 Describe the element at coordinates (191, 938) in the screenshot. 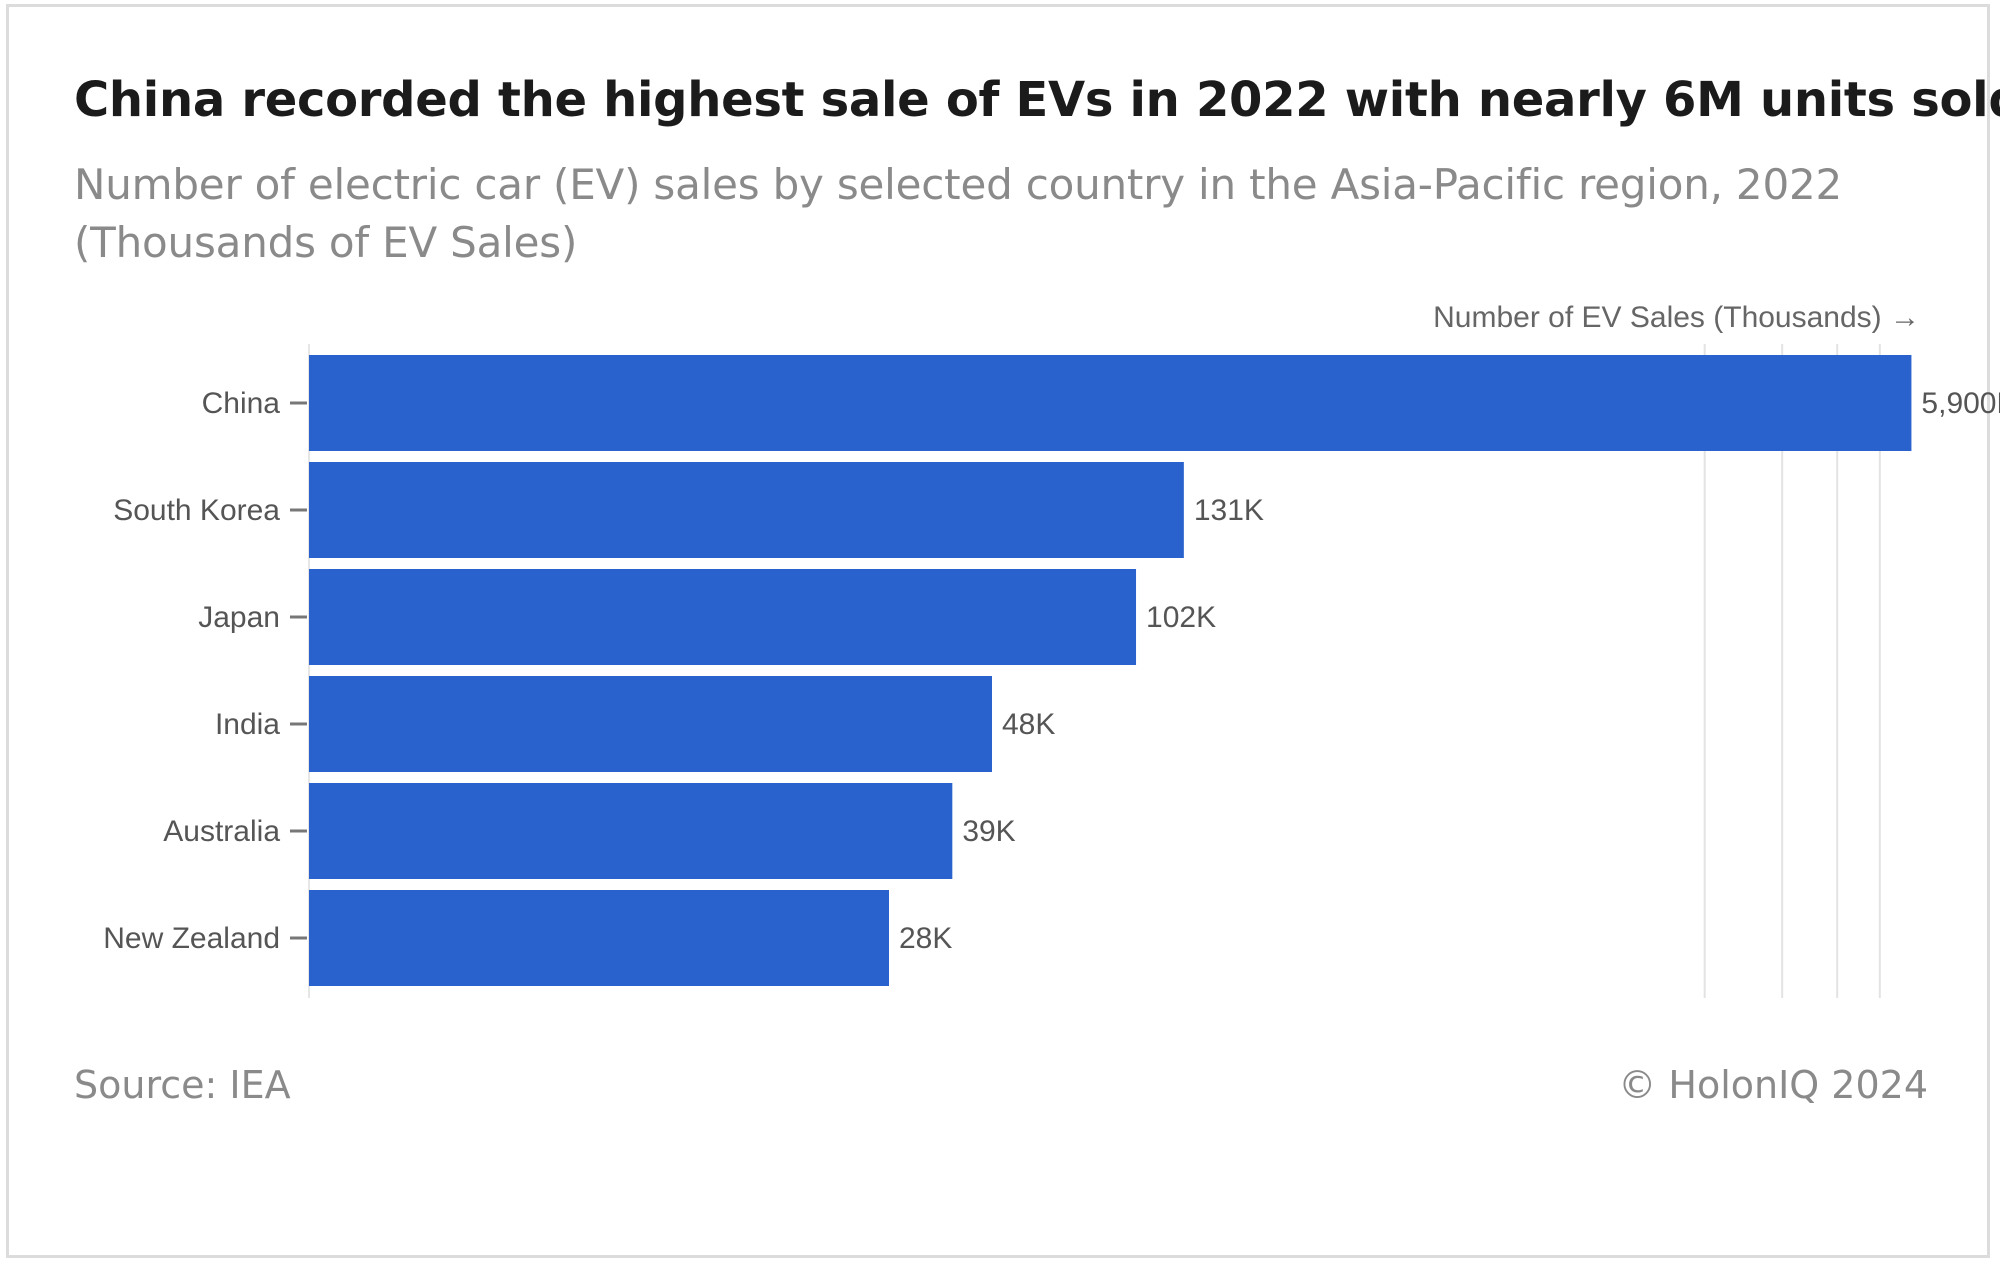

I see `y-tick-label: New Zealand` at that location.